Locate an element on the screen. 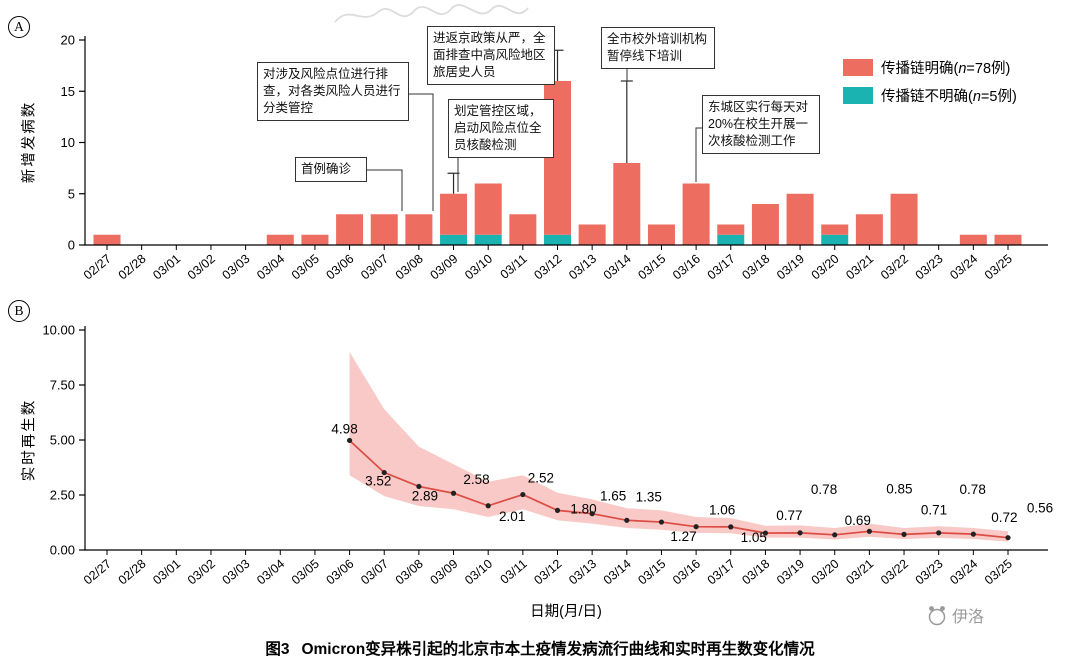  rt-value-label: 0.78 is located at coordinates (973, 489).